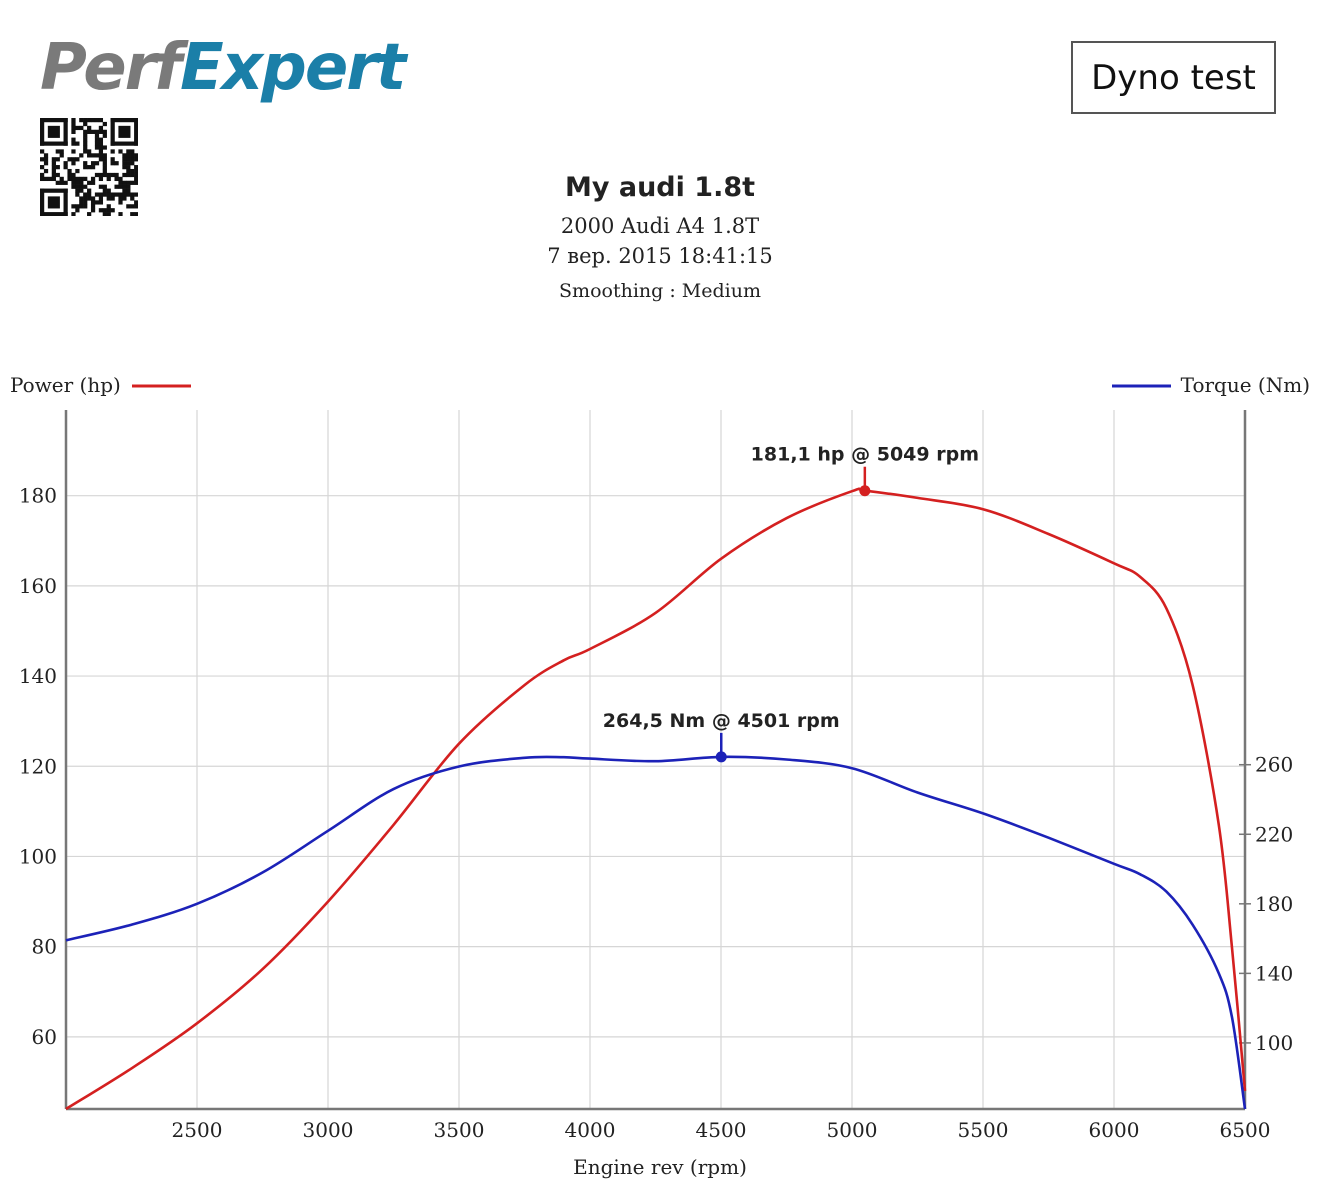 The width and height of the screenshot is (1320, 1201). What do you see at coordinates (660, 187) in the screenshot?
I see `report-title: My audi 1.8t` at bounding box center [660, 187].